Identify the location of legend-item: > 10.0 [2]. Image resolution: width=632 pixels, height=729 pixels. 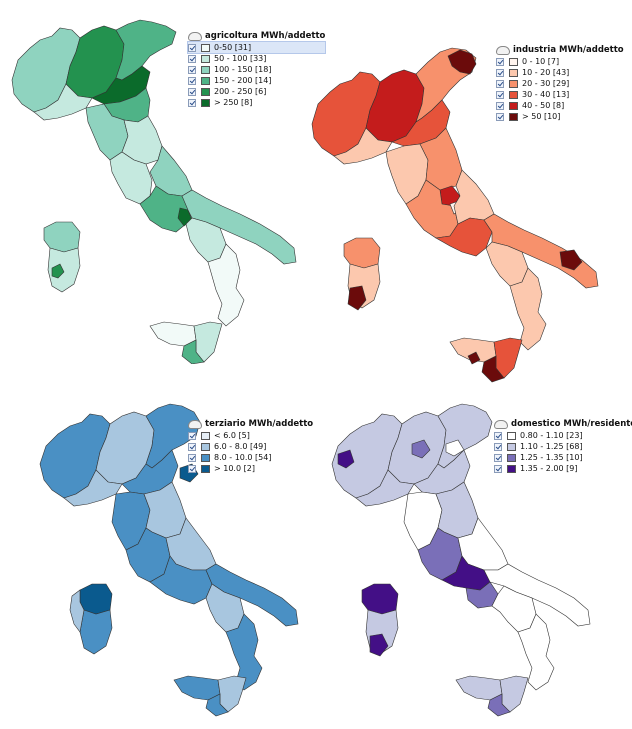
(250, 468).